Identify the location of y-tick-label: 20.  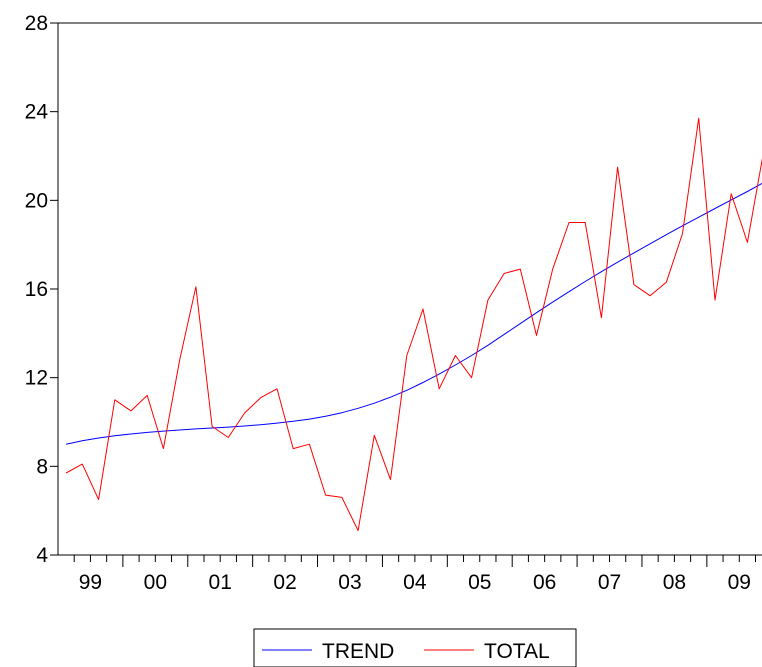
(36, 200).